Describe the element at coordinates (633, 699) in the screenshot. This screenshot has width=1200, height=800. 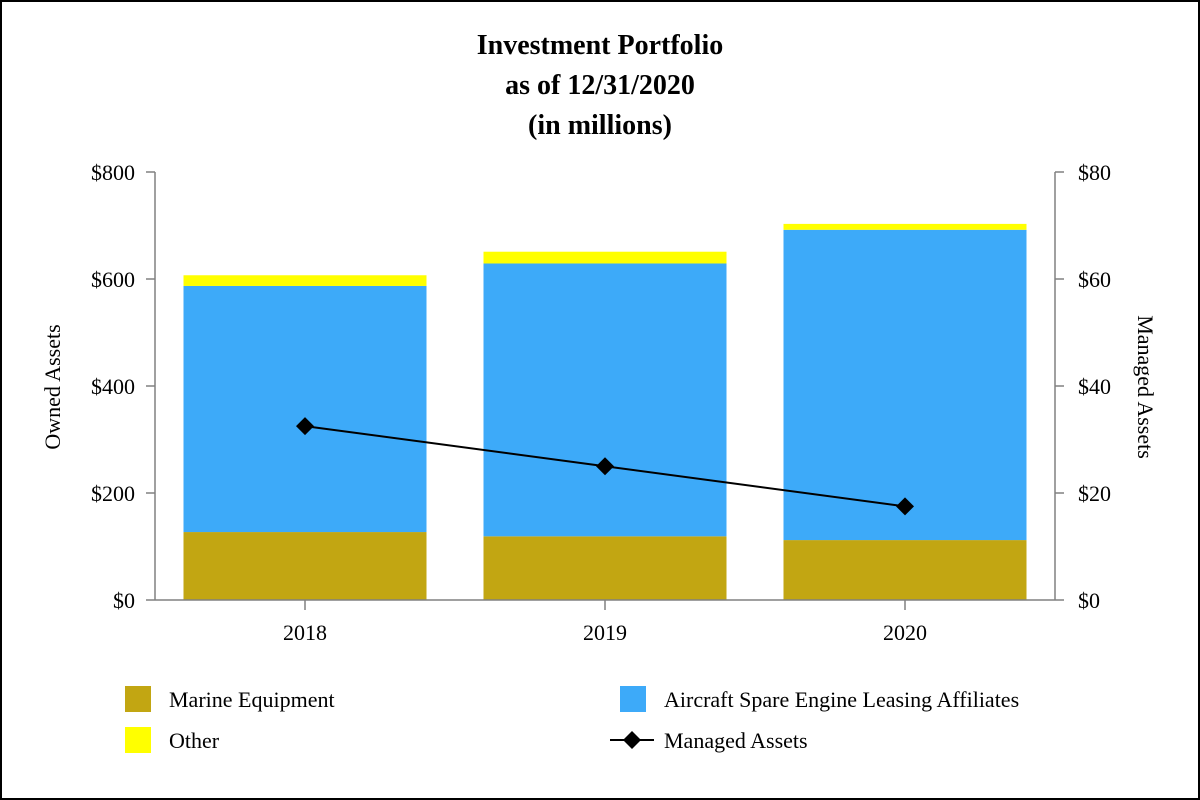
I see `legend-swatch-aircraft-spare-engine-leasing-affiliates` at that location.